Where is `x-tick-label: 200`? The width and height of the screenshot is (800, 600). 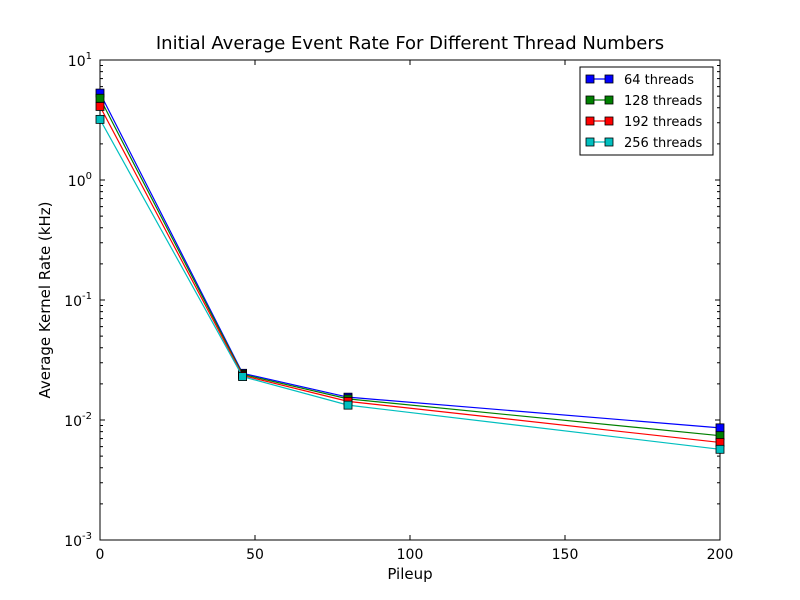
x-tick-label: 200 is located at coordinates (720, 555).